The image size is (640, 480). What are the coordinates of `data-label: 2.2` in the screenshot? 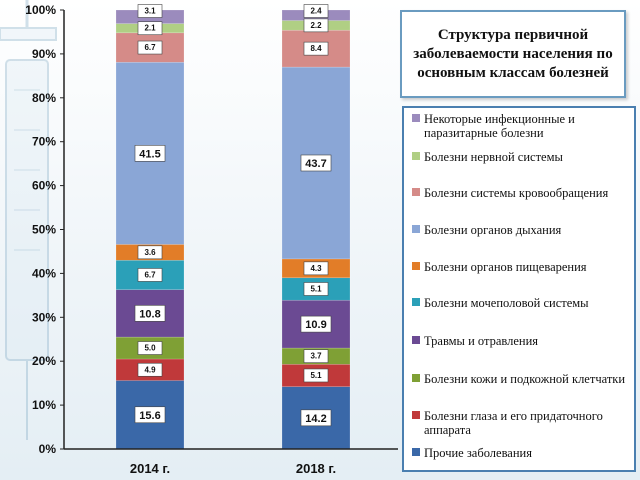 It's located at (316, 25).